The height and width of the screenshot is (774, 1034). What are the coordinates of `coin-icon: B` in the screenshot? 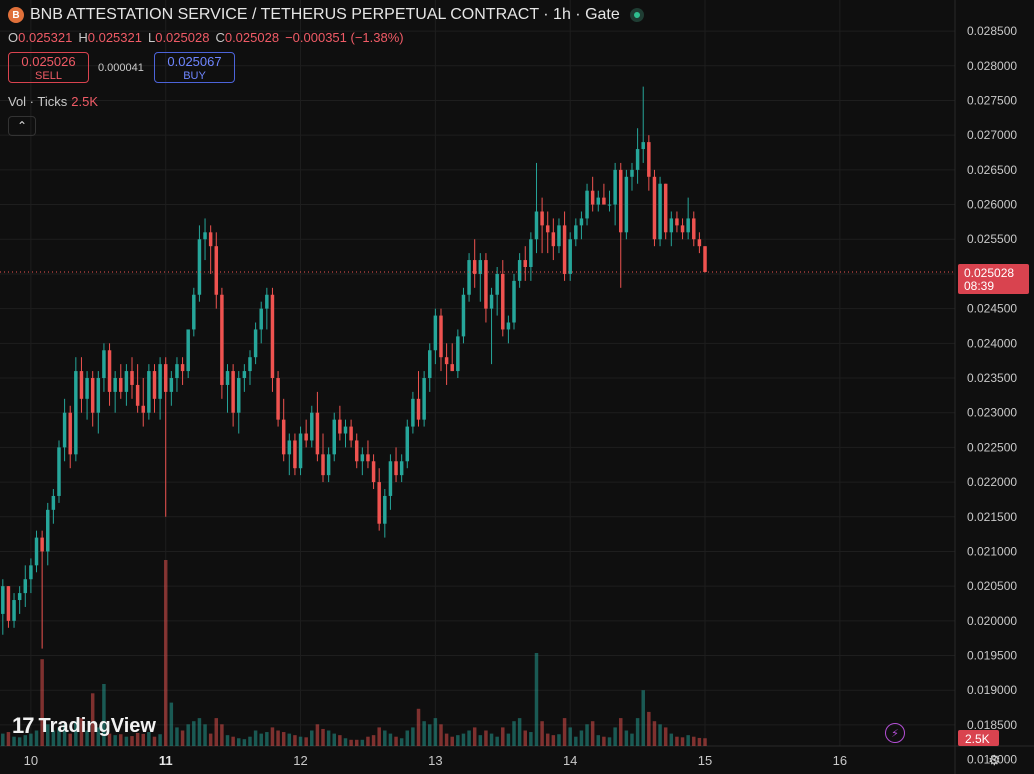 It's located at (16, 15).